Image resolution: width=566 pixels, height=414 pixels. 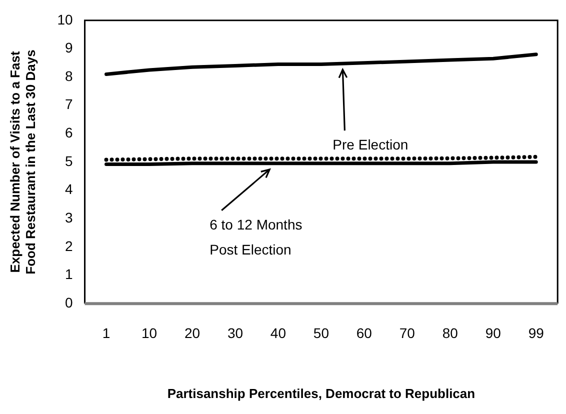 What do you see at coordinates (68, 132) in the screenshot?
I see `y-tick-label: 6` at bounding box center [68, 132].